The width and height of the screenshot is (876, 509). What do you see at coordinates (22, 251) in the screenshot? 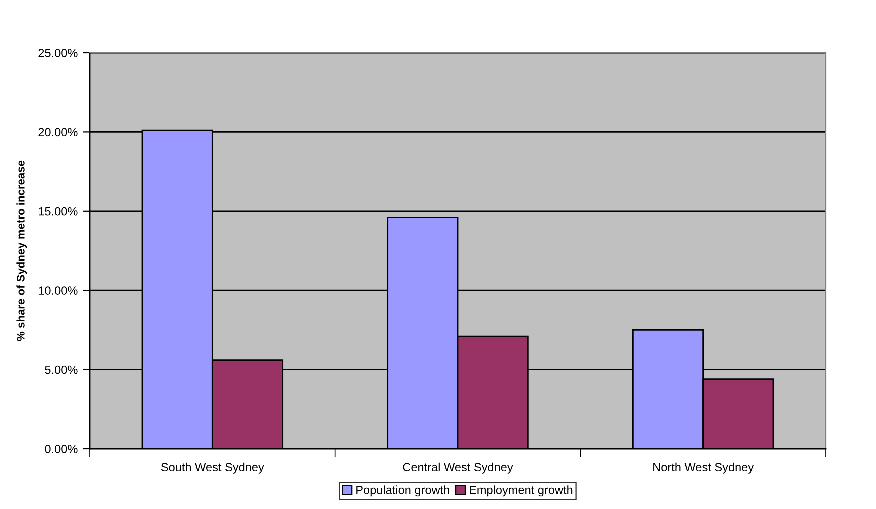
I see `y-axis-title: % share of Sydney metro increase` at bounding box center [22, 251].